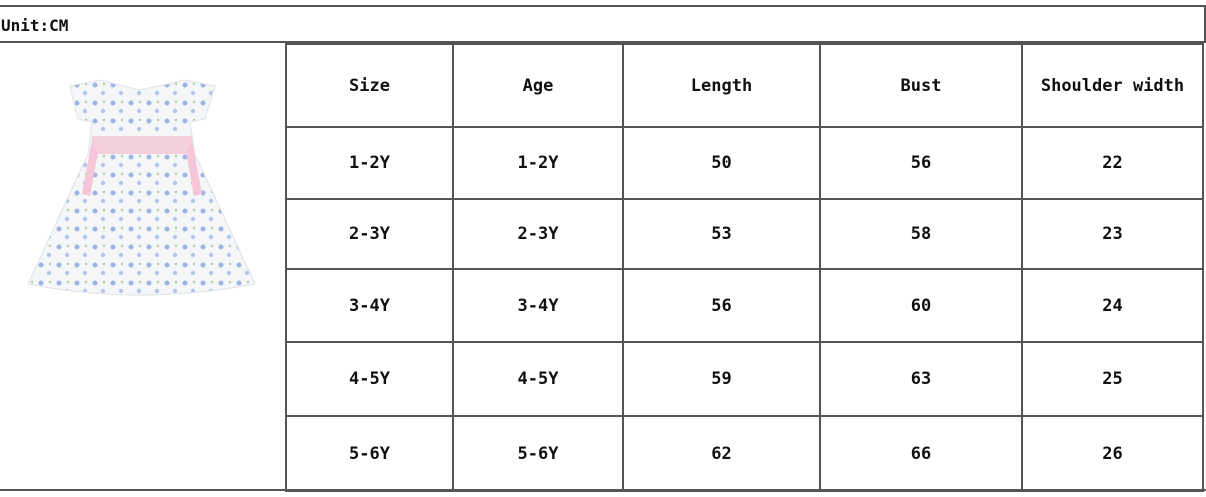  I want to click on table-row: 1-2Y 1-2Y 50 56 22, so click(744, 163).